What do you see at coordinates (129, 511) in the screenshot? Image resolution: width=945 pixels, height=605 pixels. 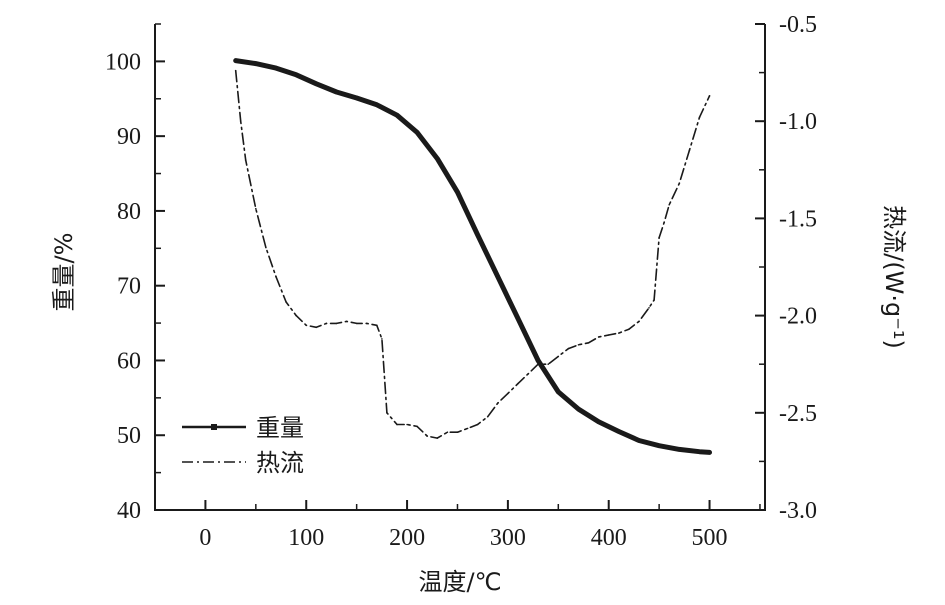 I see `y-left-tick-label: 40` at bounding box center [129, 511].